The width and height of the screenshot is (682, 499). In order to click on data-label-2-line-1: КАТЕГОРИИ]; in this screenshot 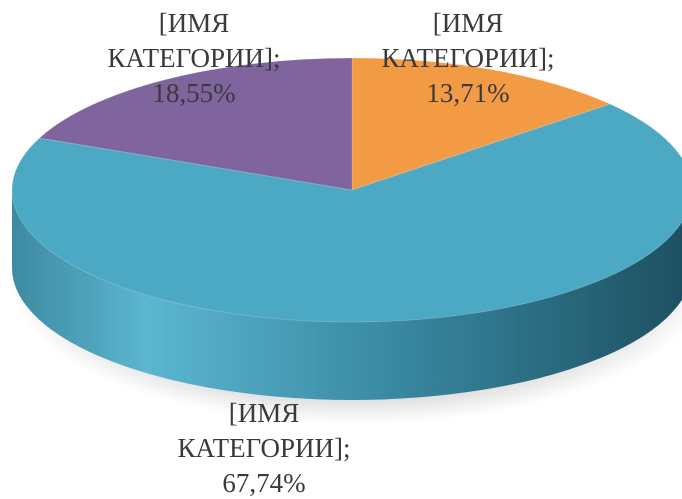, I will do `click(193, 58)`.